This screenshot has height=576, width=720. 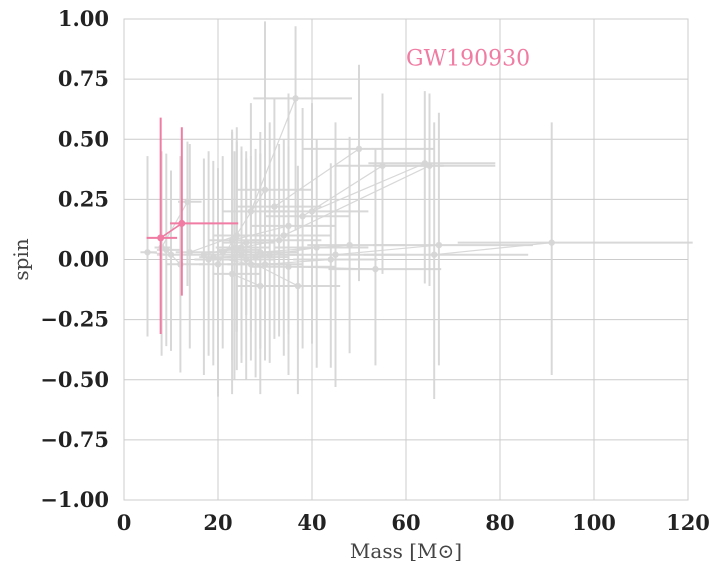 What do you see at coordinates (124, 522) in the screenshot?
I see `x-tick-label: 0` at bounding box center [124, 522].